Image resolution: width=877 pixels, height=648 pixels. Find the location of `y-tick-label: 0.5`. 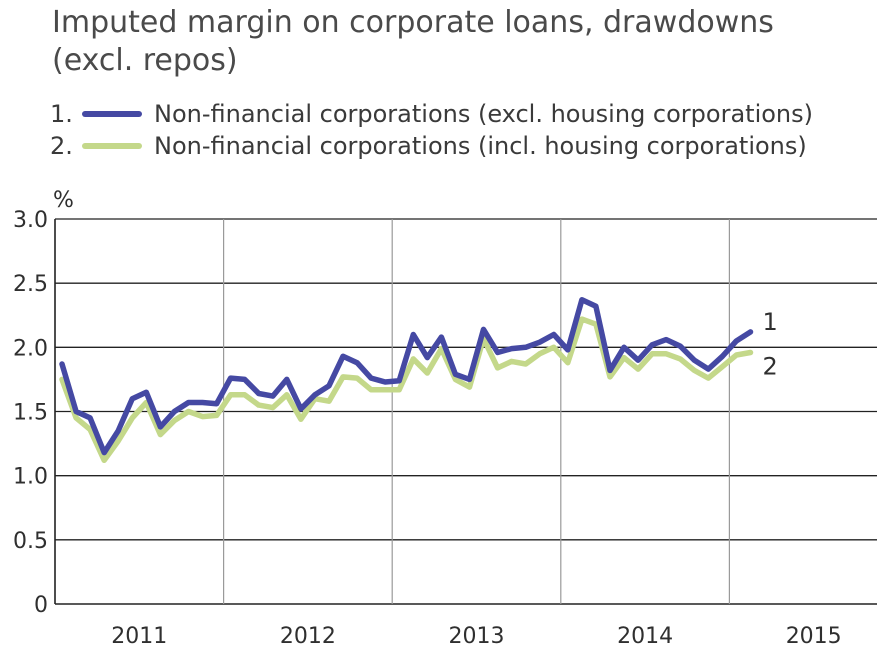

y-tick-label: 0.5 is located at coordinates (30, 541).